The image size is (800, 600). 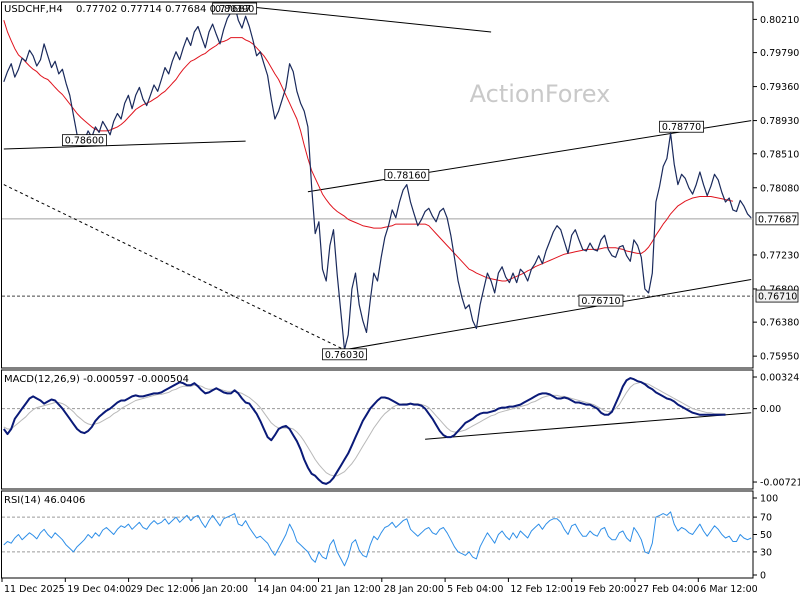 I want to click on x-axis-tick-label: 19 Dec 04:00, so click(x=99, y=589).